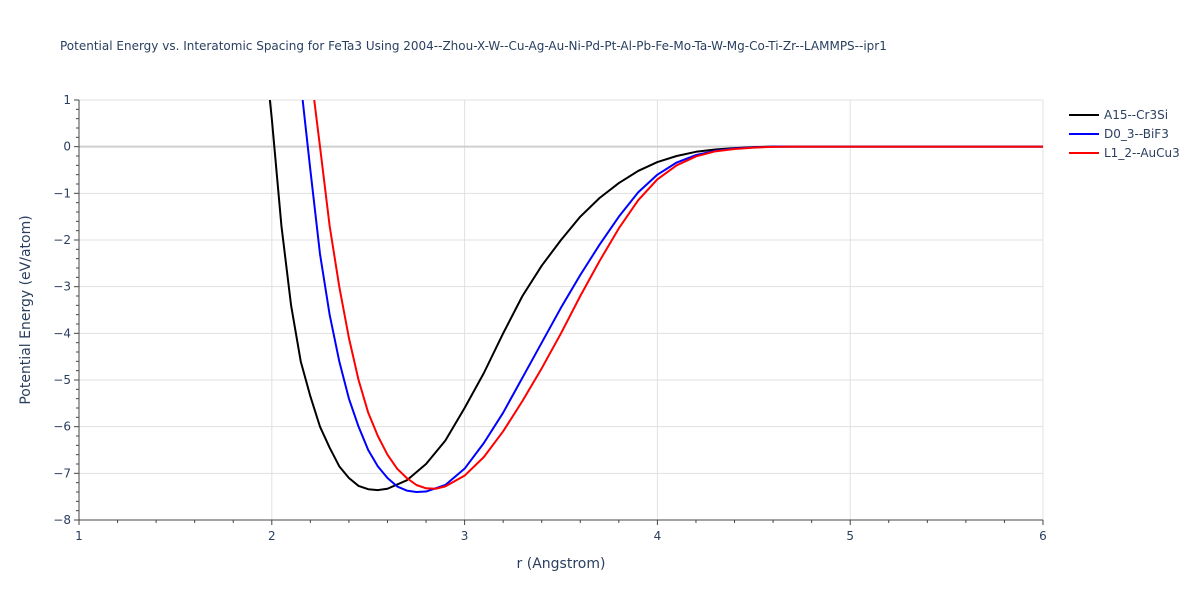 The width and height of the screenshot is (1200, 604). Describe the element at coordinates (66, 310) in the screenshot. I see `y-axis-ticks: 1 0 −1 −2 −3 −4 −5 −6 −7 −8` at that location.